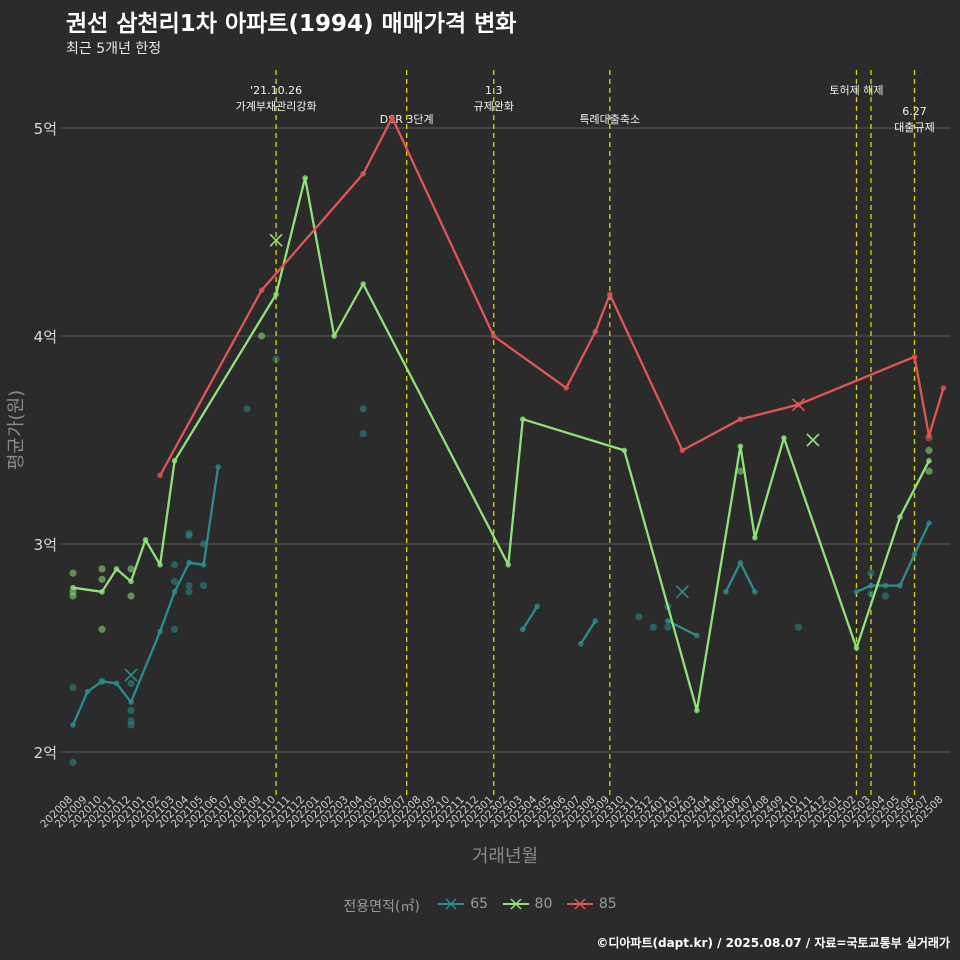 The image size is (960, 960). What do you see at coordinates (276, 90) in the screenshot?
I see `event-label: '21.10.26` at bounding box center [276, 90].